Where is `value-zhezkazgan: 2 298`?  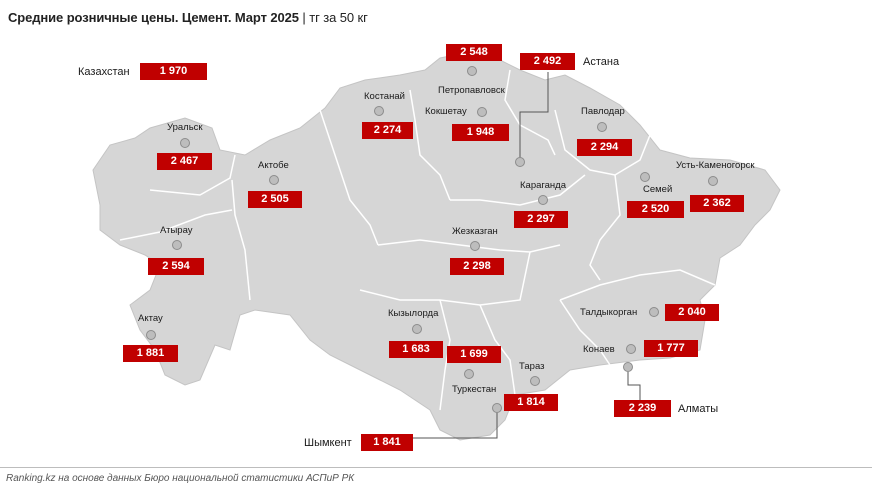
value-zhezkazgan: 2 298 is located at coordinates (477, 266).